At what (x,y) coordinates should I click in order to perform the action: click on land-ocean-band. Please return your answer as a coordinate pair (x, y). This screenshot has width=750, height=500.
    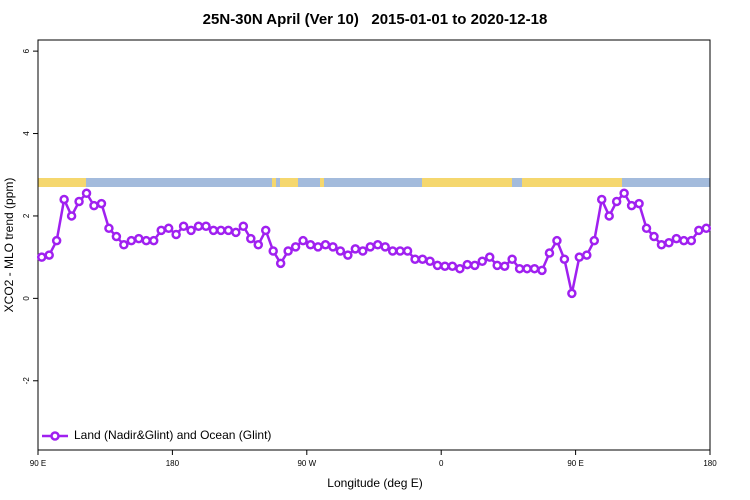
    Looking at the image, I should click on (374, 182).